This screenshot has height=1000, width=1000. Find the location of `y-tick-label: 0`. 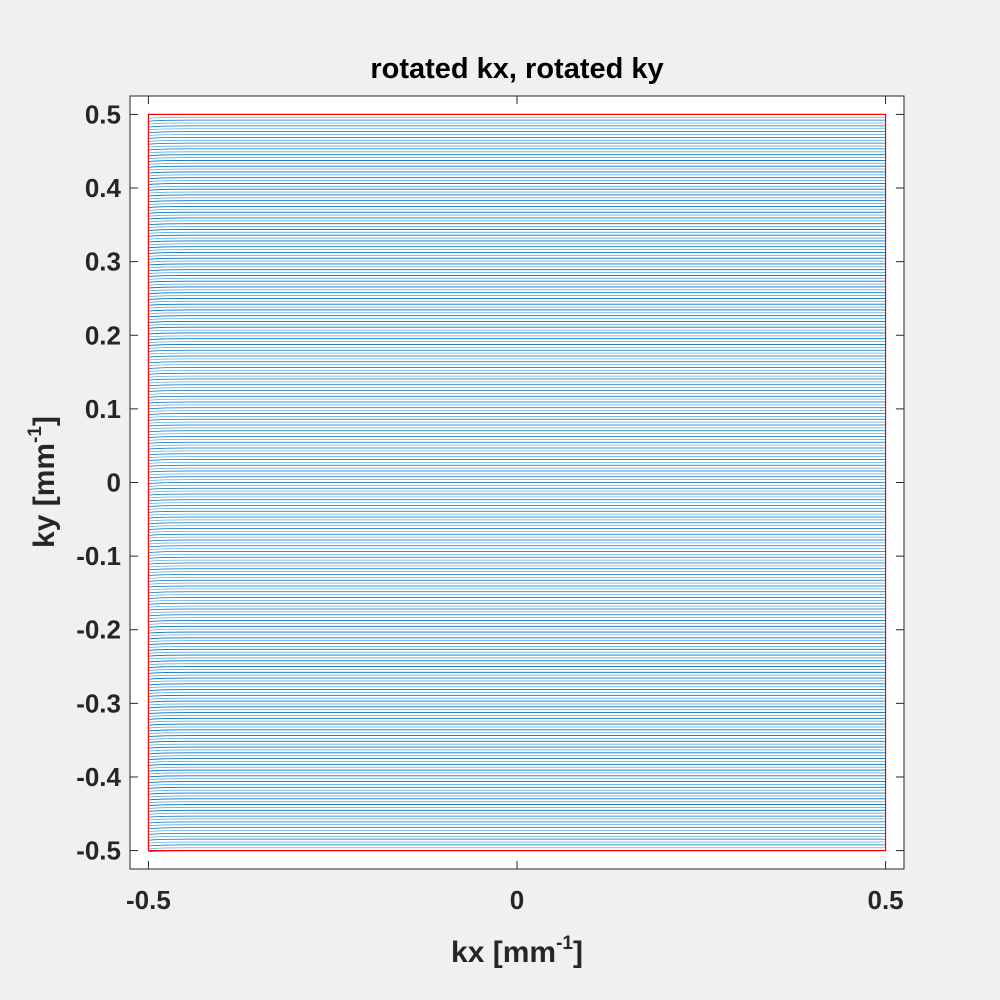

y-tick-label: 0 is located at coordinates (114, 483).